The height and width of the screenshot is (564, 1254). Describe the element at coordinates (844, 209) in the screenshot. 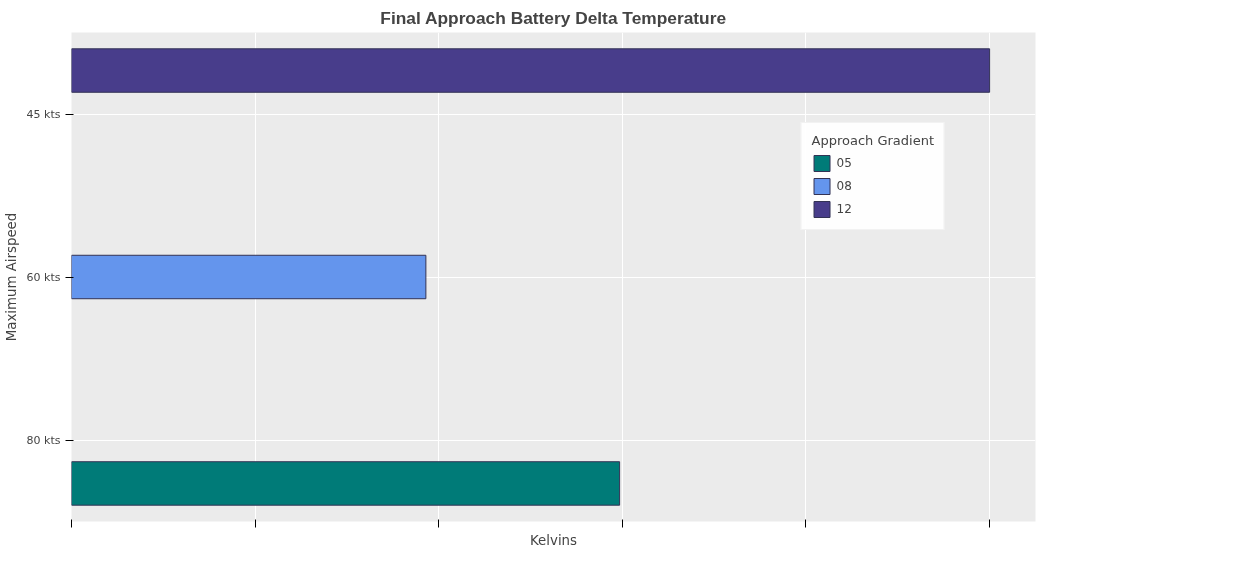

I see `legend-label: 12` at that location.